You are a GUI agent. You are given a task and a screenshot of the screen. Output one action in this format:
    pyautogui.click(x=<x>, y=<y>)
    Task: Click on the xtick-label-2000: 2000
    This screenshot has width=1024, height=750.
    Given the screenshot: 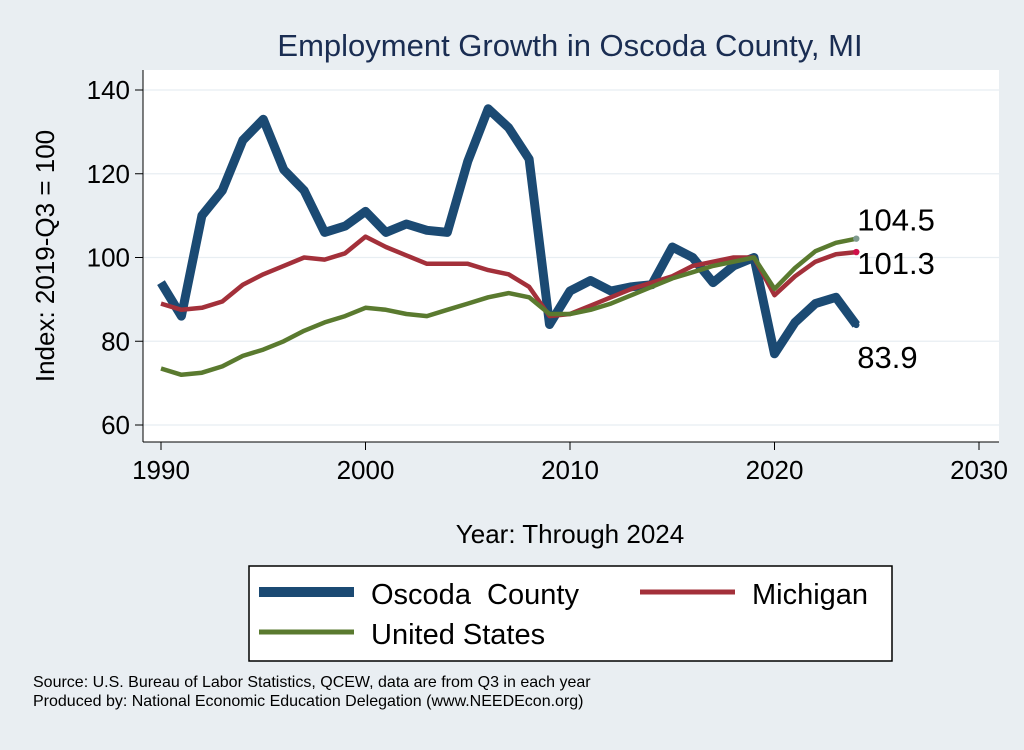 What is the action you would take?
    pyautogui.click(x=366, y=470)
    